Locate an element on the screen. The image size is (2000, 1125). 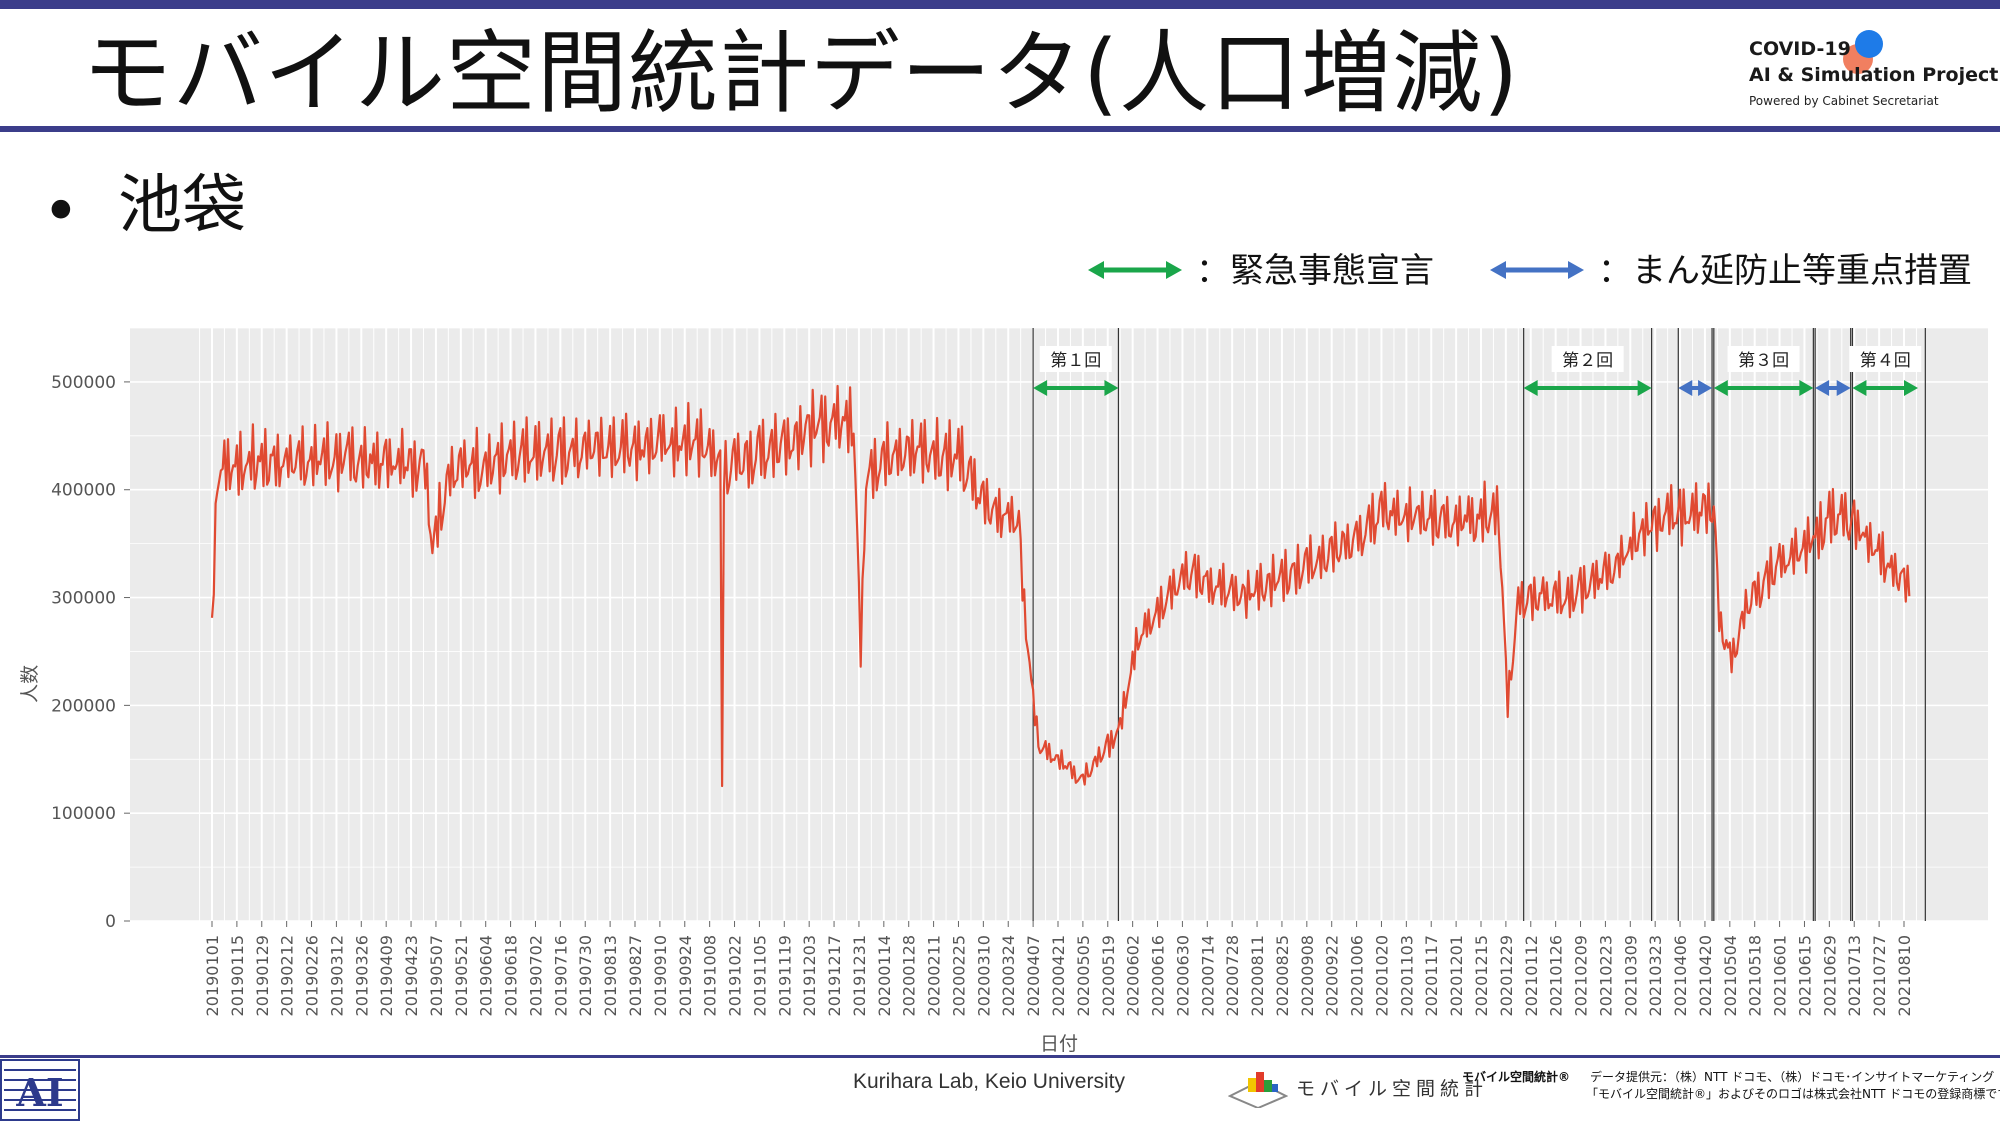
x-tick-label: 20210810 is located at coordinates (1904, 975).